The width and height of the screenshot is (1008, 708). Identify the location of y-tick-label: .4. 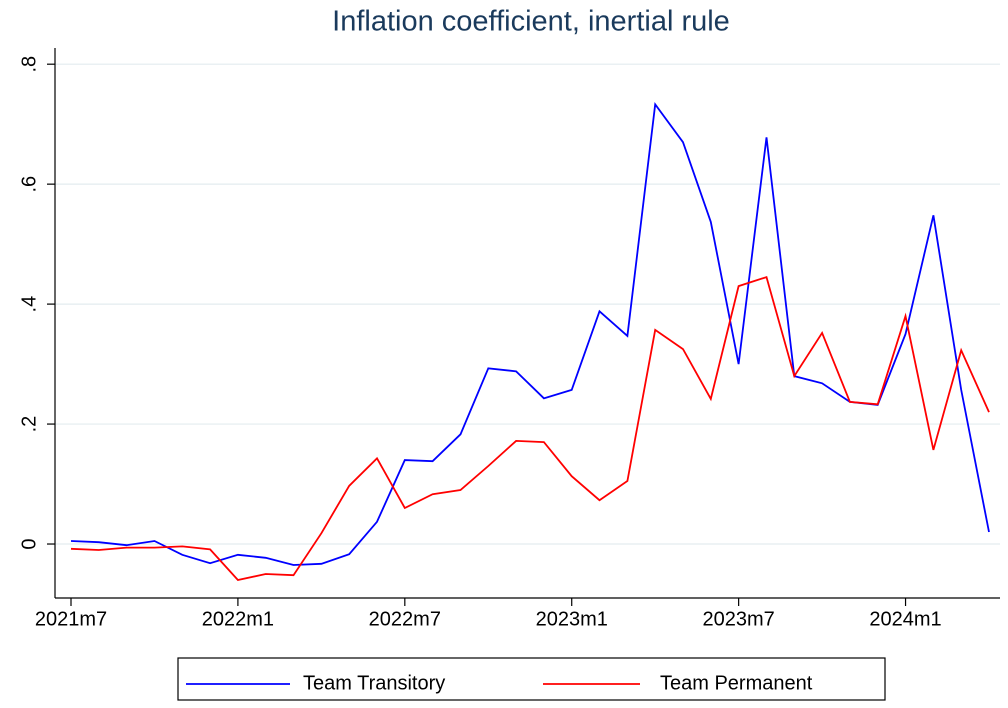
(29, 304).